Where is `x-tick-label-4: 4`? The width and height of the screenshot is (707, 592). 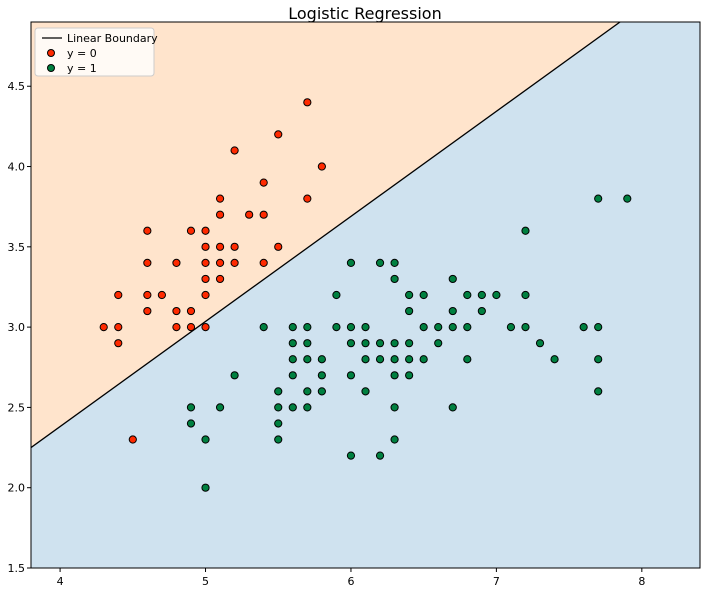 x-tick-label-4: 4 is located at coordinates (60, 581).